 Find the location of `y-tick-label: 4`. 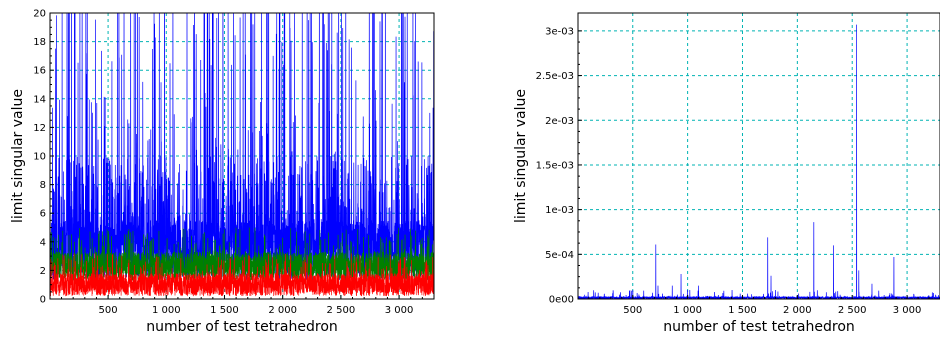

y-tick-label: 4 is located at coordinates (43, 242).